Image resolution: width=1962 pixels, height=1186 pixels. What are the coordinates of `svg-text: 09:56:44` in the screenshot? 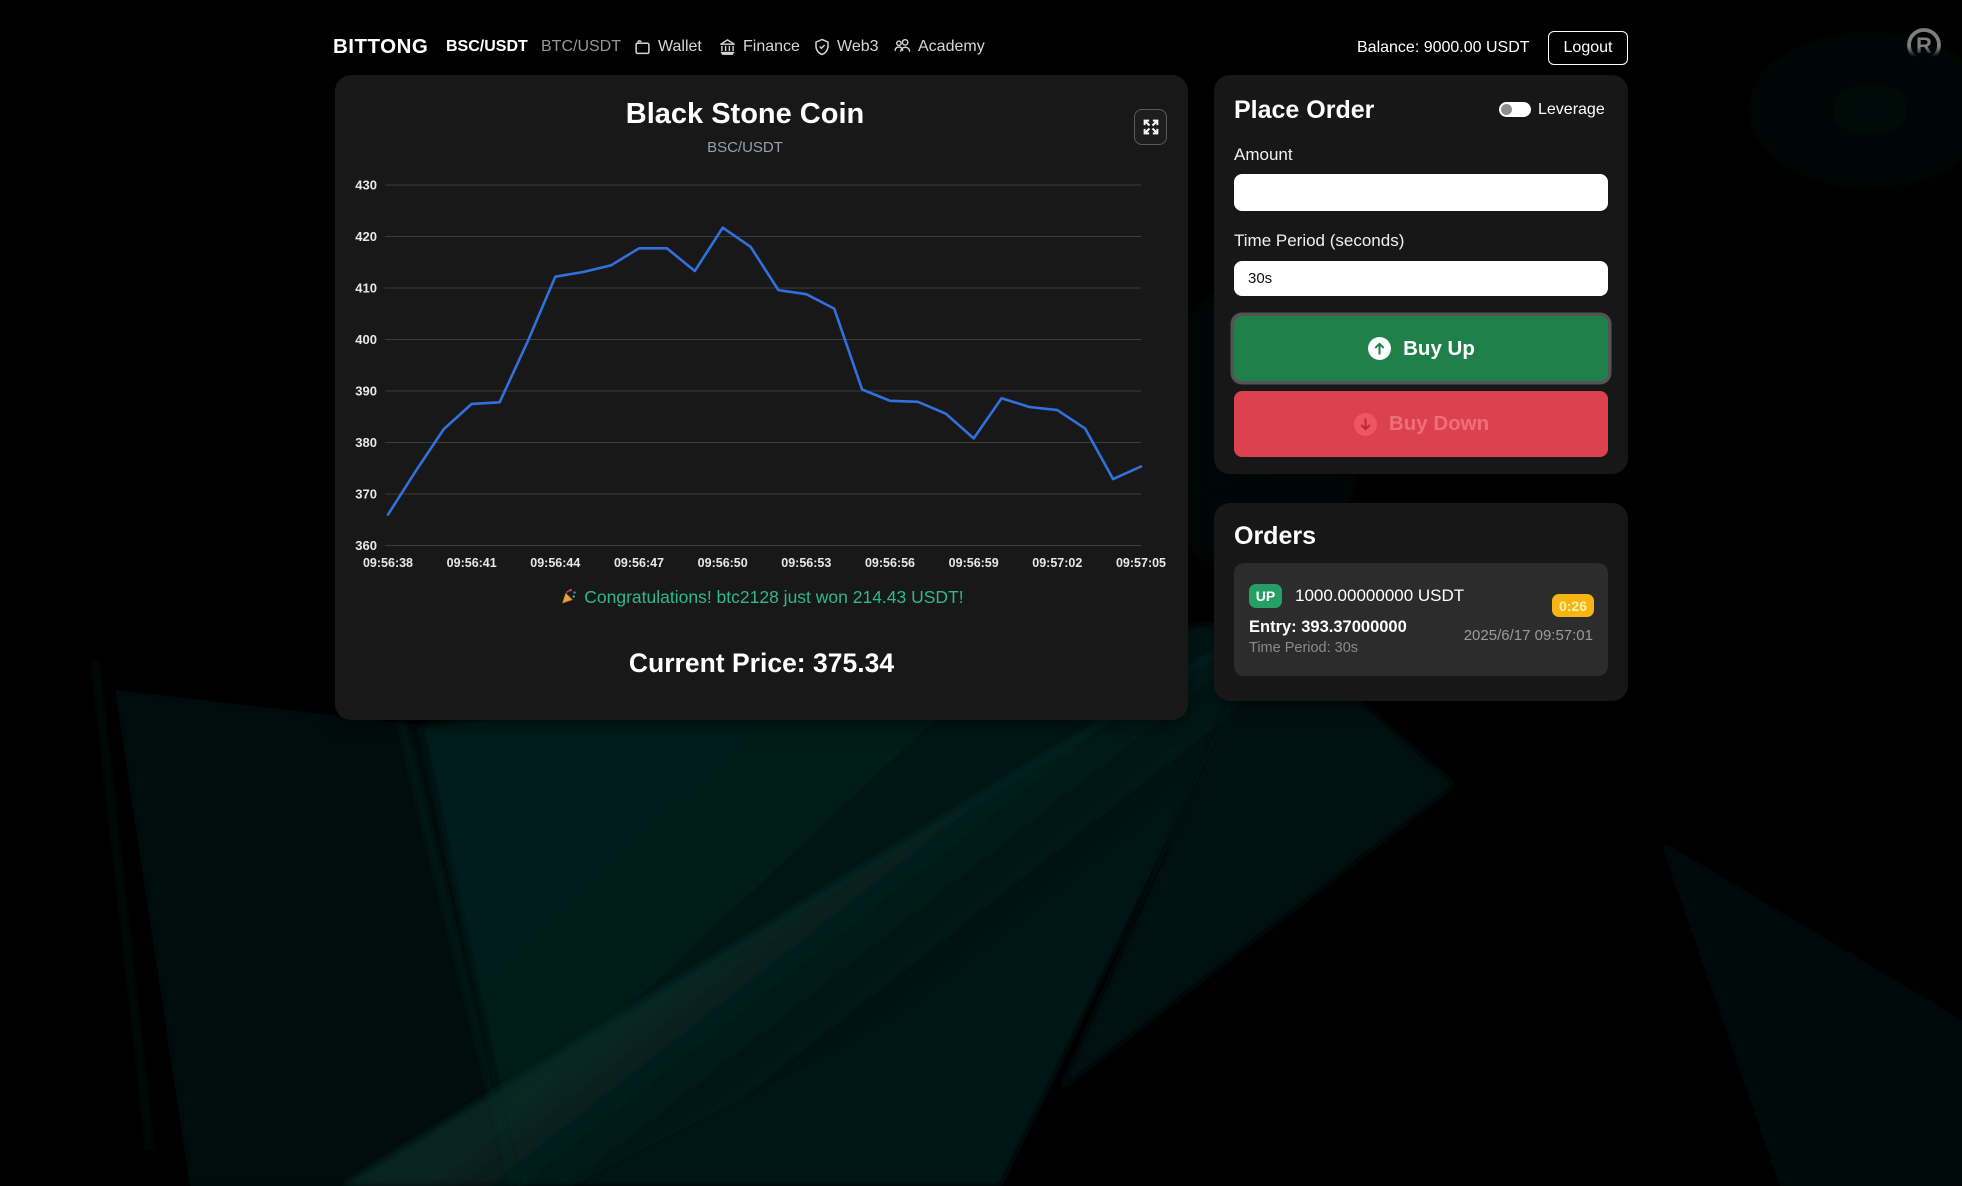 It's located at (555, 563).